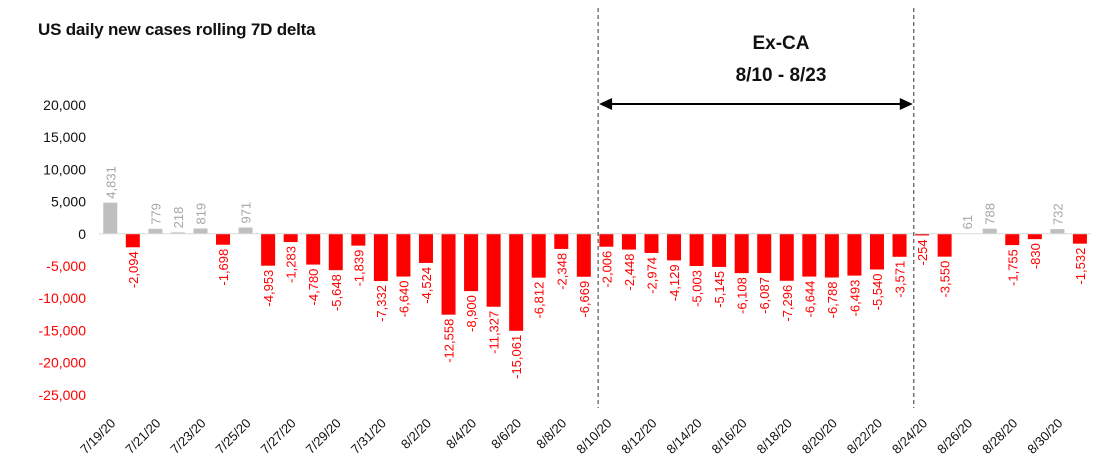  What do you see at coordinates (82, 234) in the screenshot?
I see `y-tick-label: 0` at bounding box center [82, 234].